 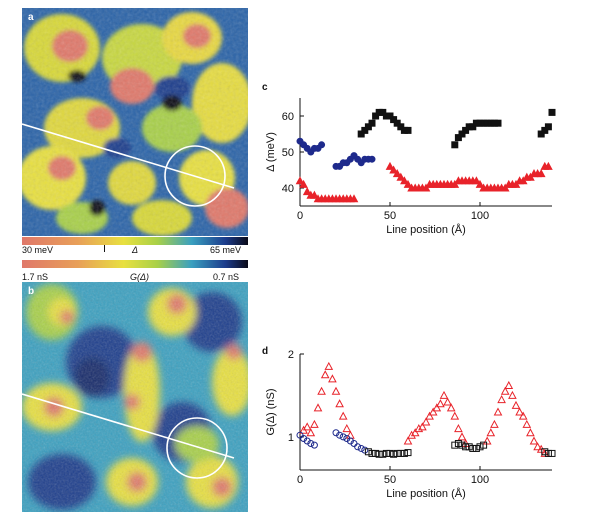 What do you see at coordinates (226, 277) in the screenshot?
I see `colorbar-conductance-min: 0.7 nS` at bounding box center [226, 277].